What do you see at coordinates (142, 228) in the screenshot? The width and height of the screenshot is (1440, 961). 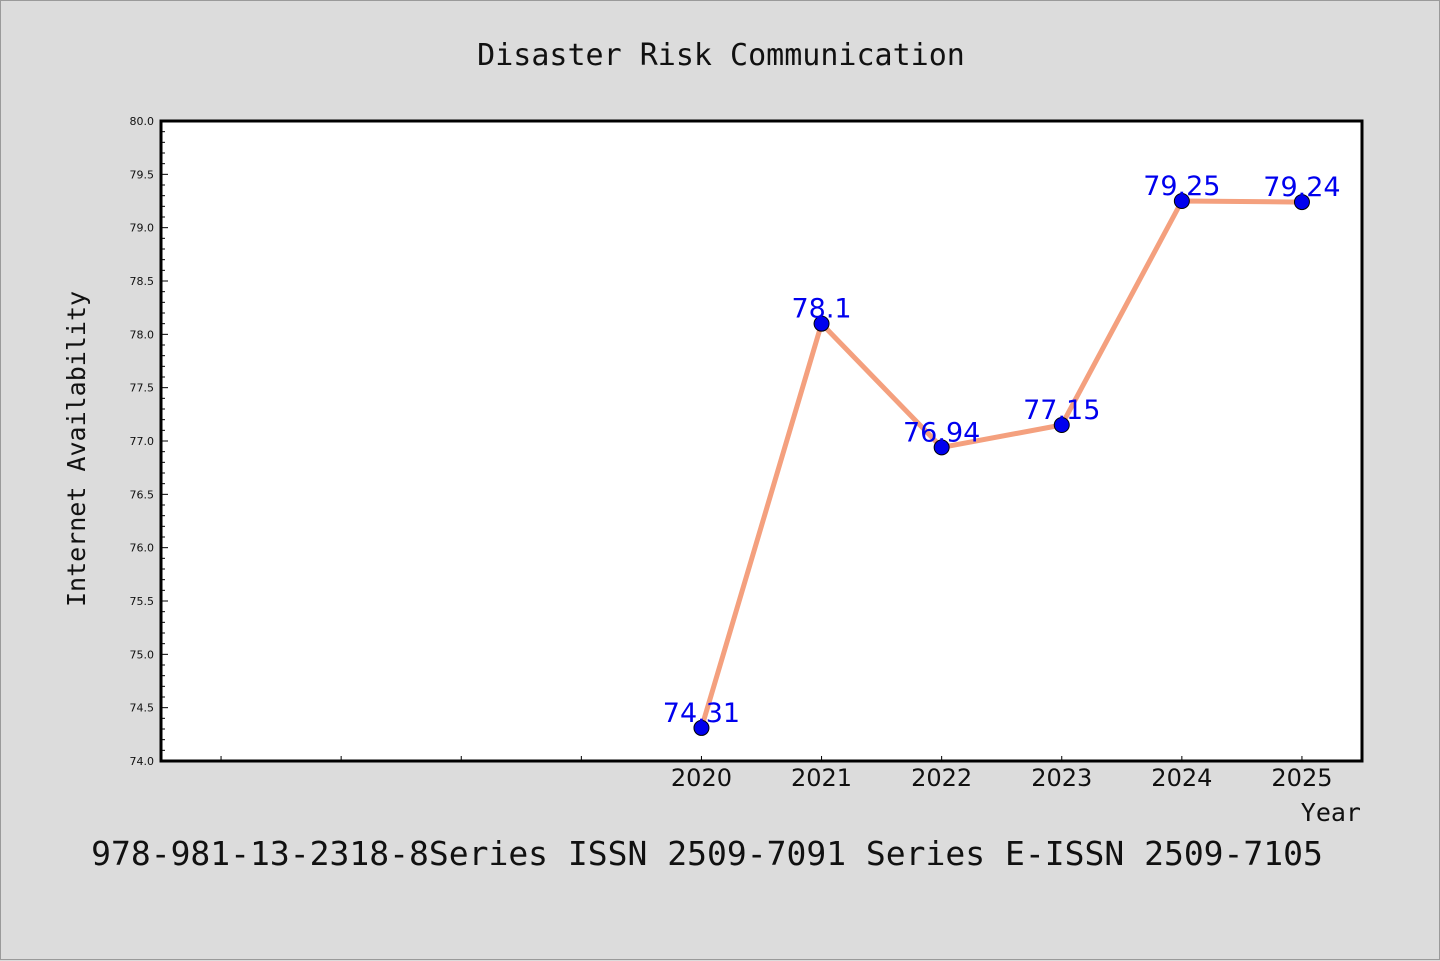 I see `y-tick-label: 79.0` at bounding box center [142, 228].